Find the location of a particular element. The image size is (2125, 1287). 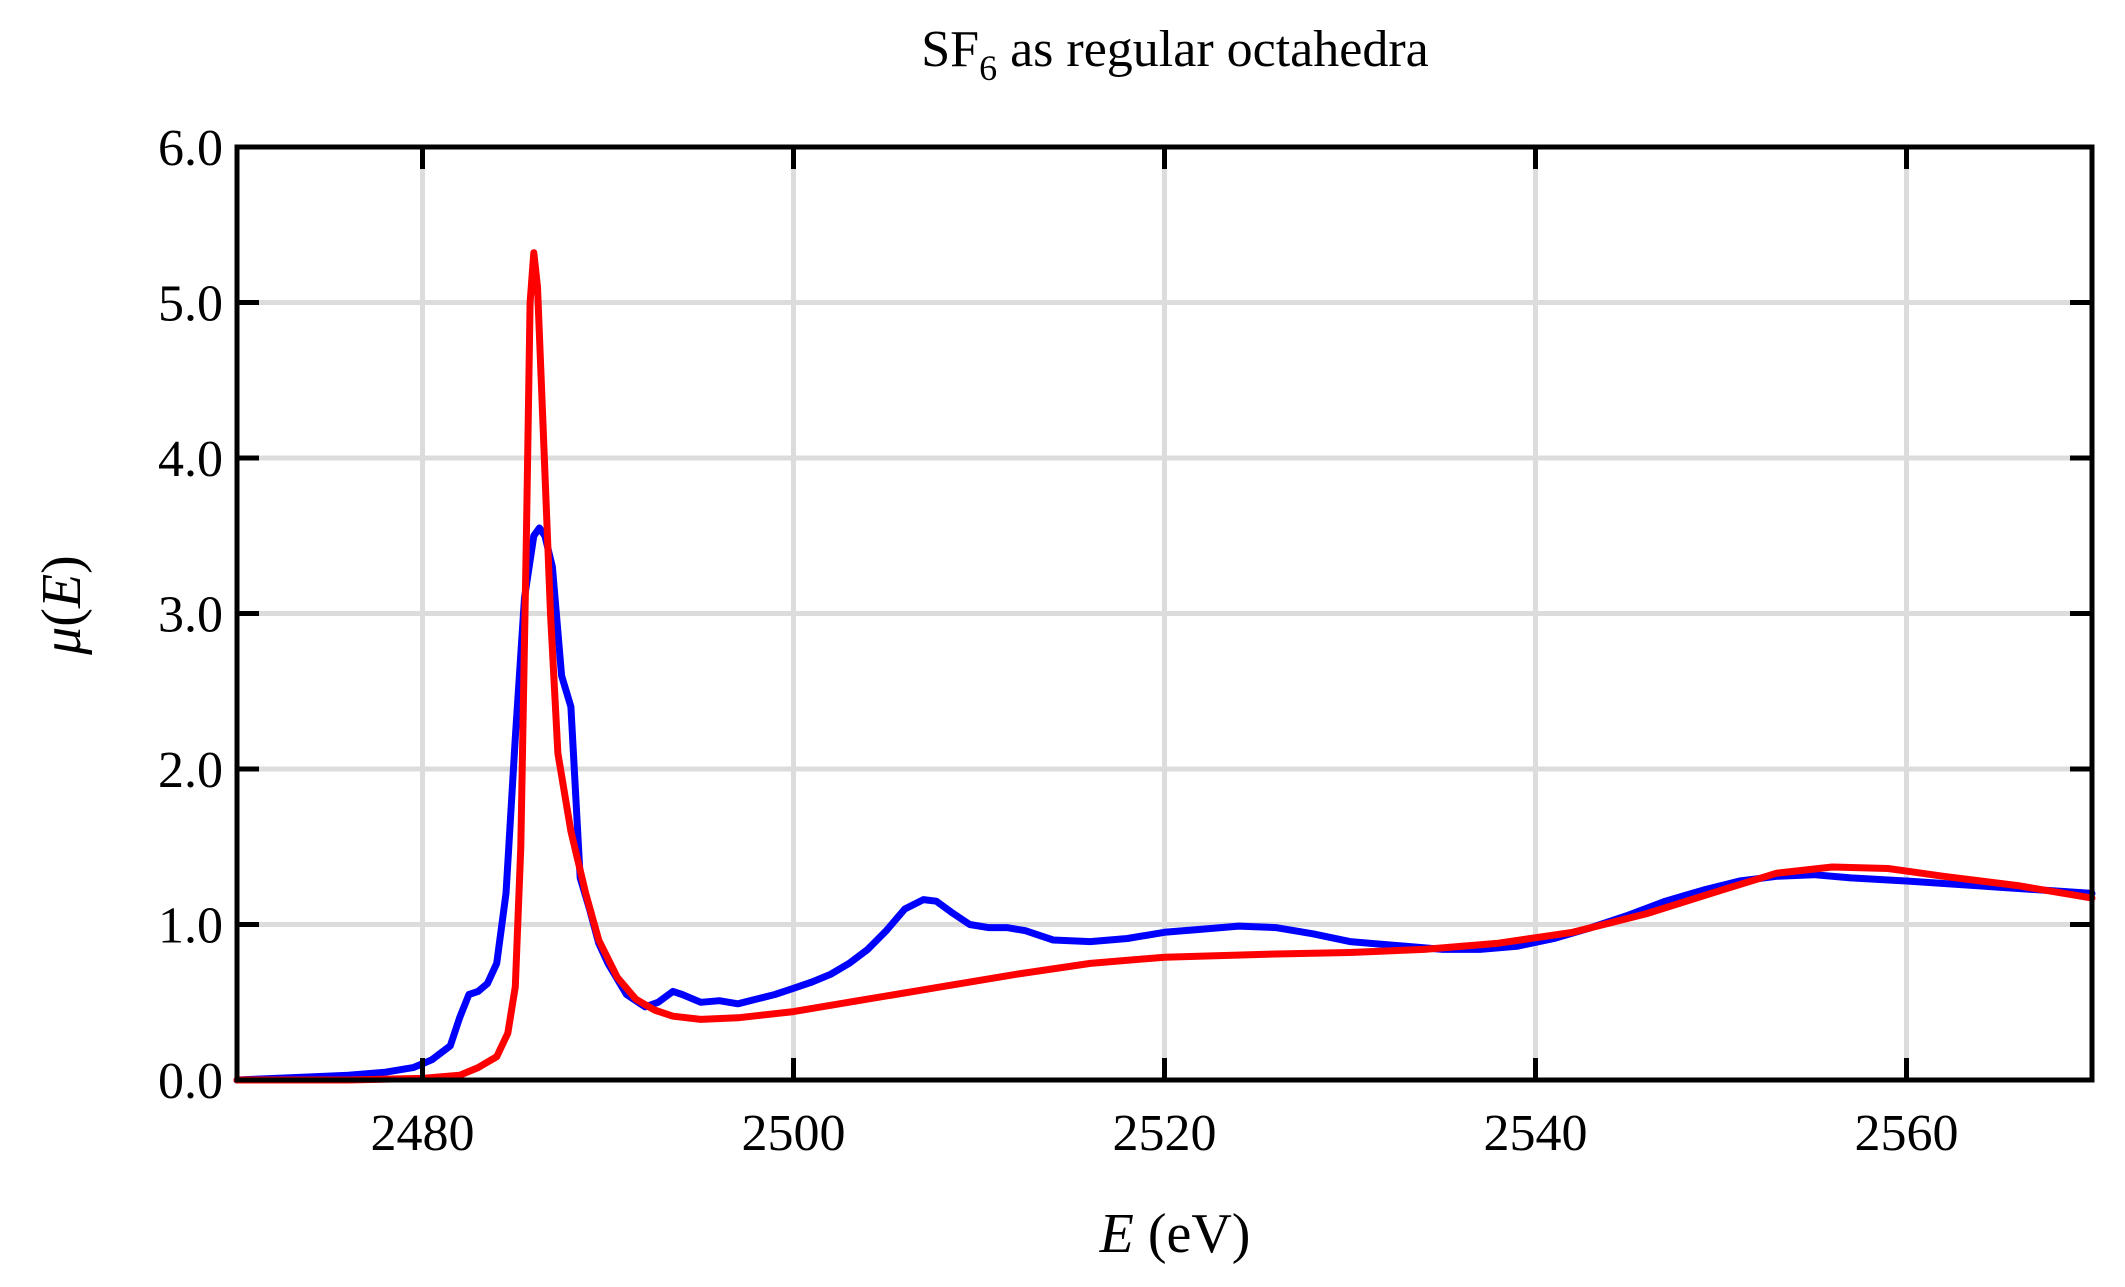

y-tick-label: 5.0 is located at coordinates (190, 304).